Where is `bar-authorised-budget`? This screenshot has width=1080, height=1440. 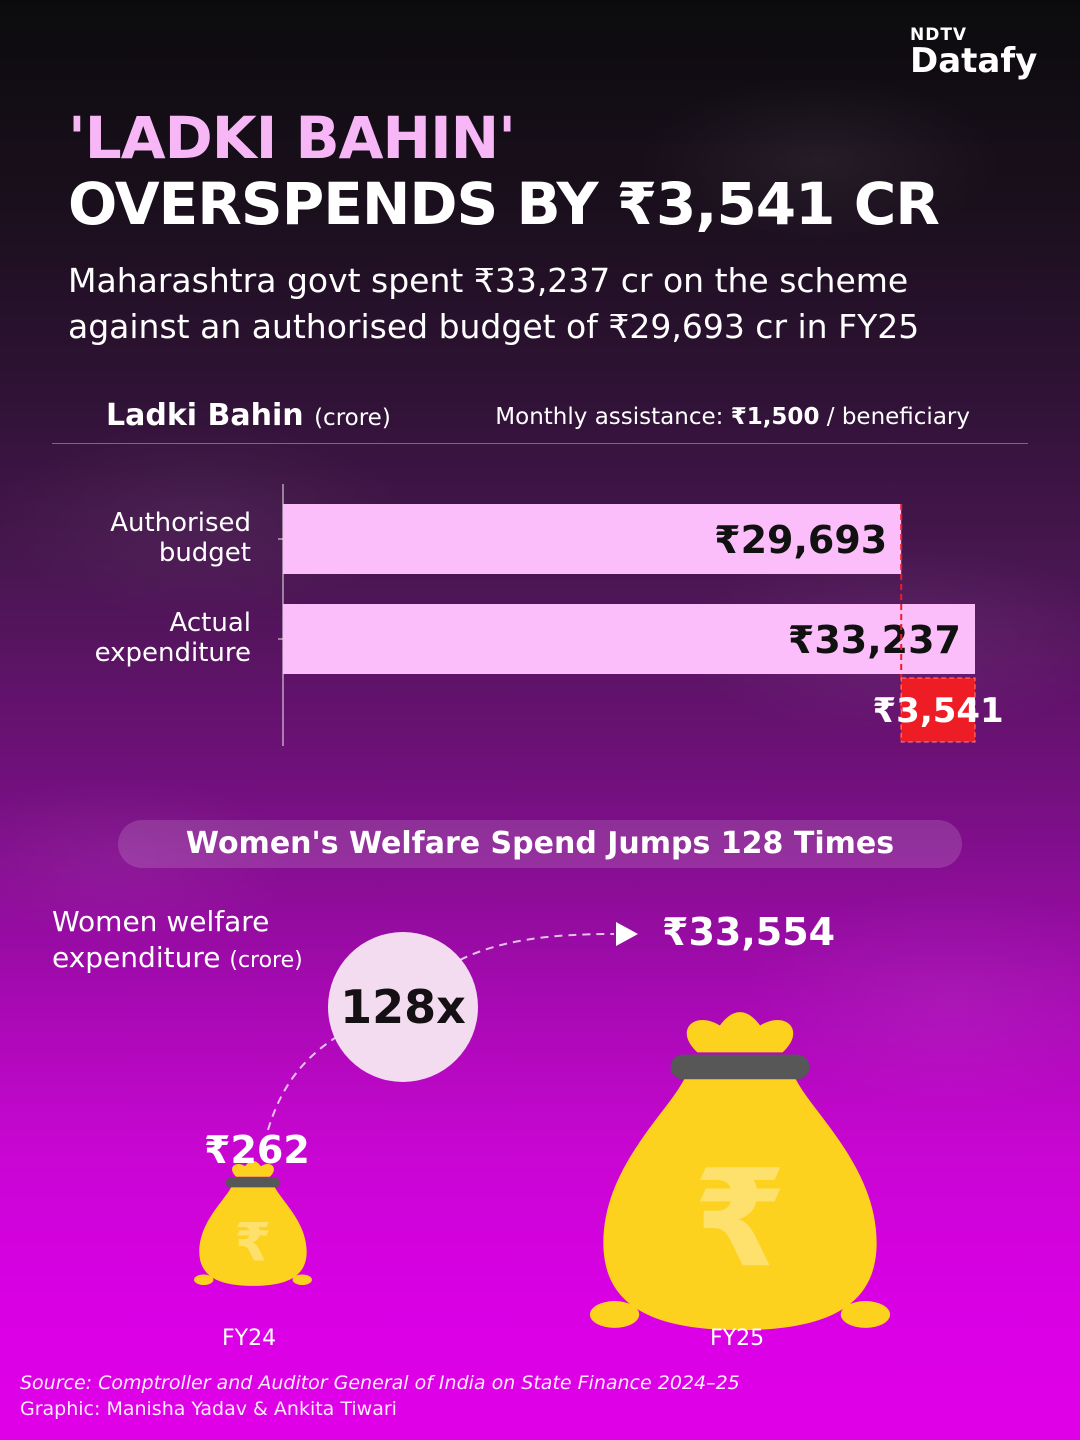
bar-authorised-budget is located at coordinates (592, 539).